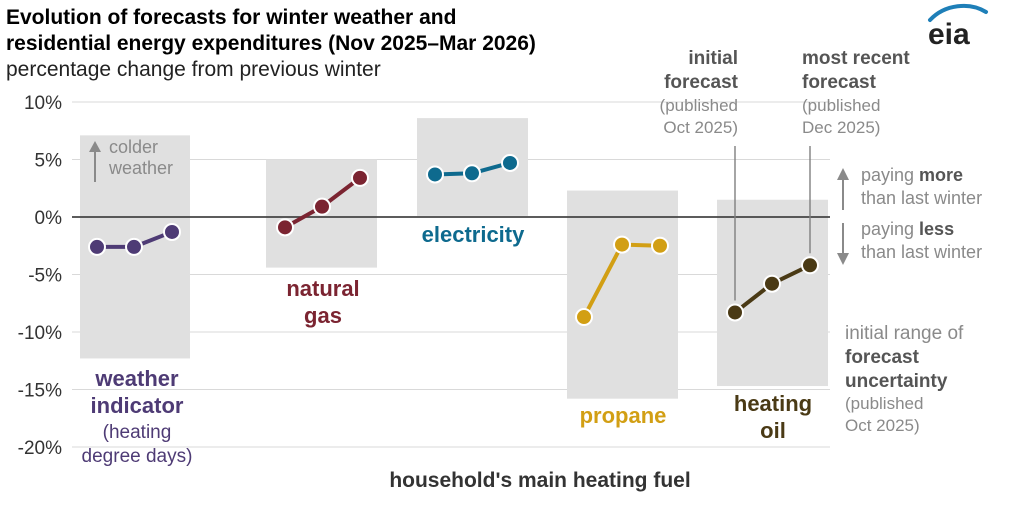 The width and height of the screenshot is (1024, 518). I want to click on recent-forecast-published: (published, so click(841, 105).